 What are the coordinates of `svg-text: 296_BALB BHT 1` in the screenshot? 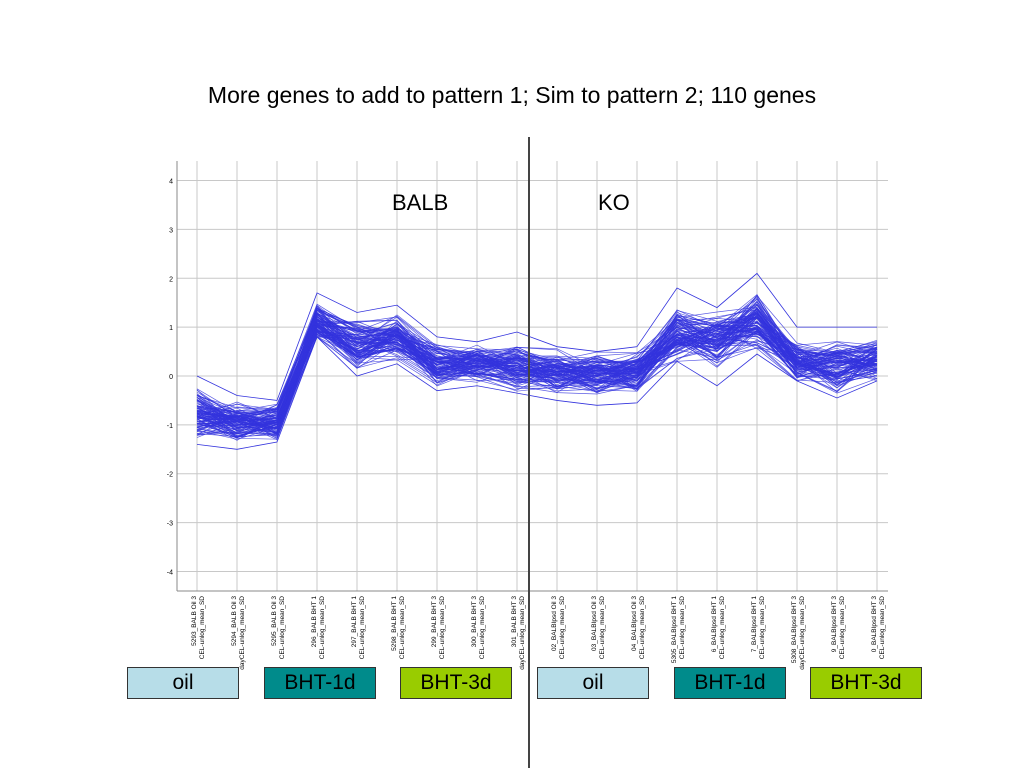 It's located at (314, 622).